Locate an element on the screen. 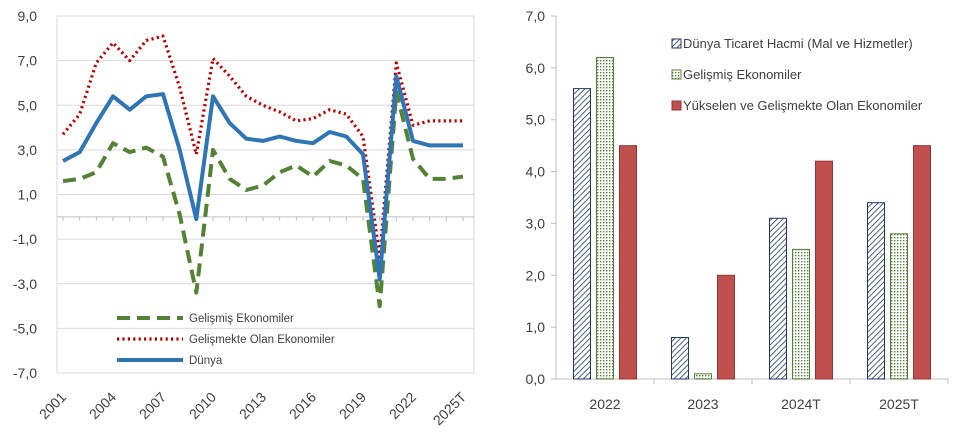 This screenshot has width=958, height=432. y-tick-label: -1,0 is located at coordinates (25, 239).